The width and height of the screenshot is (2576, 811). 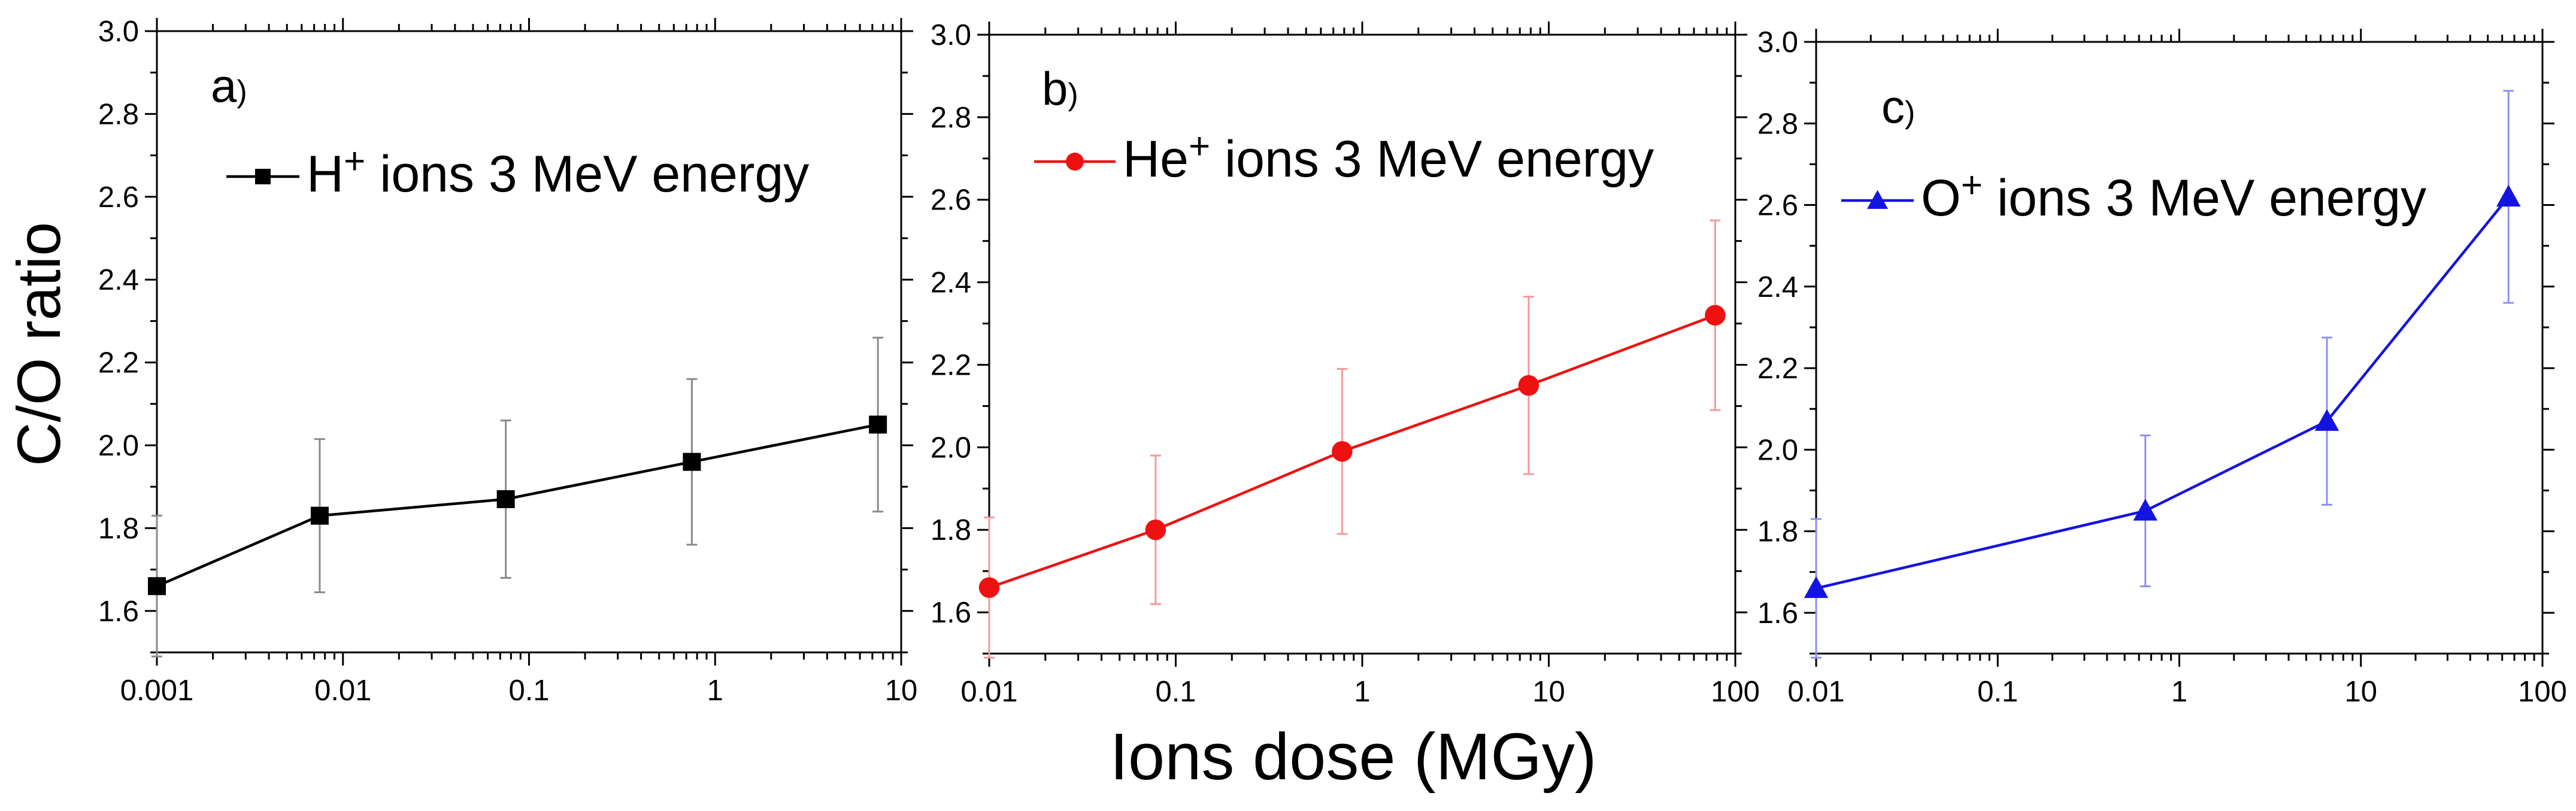 What do you see at coordinates (325, 174) in the screenshot?
I see `legend-ion: H` at bounding box center [325, 174].